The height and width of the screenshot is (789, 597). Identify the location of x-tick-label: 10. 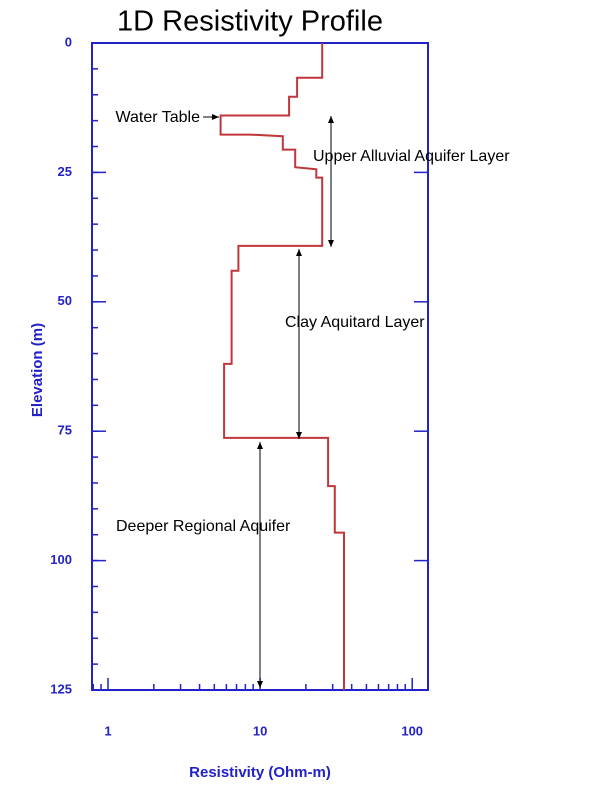
(260, 730).